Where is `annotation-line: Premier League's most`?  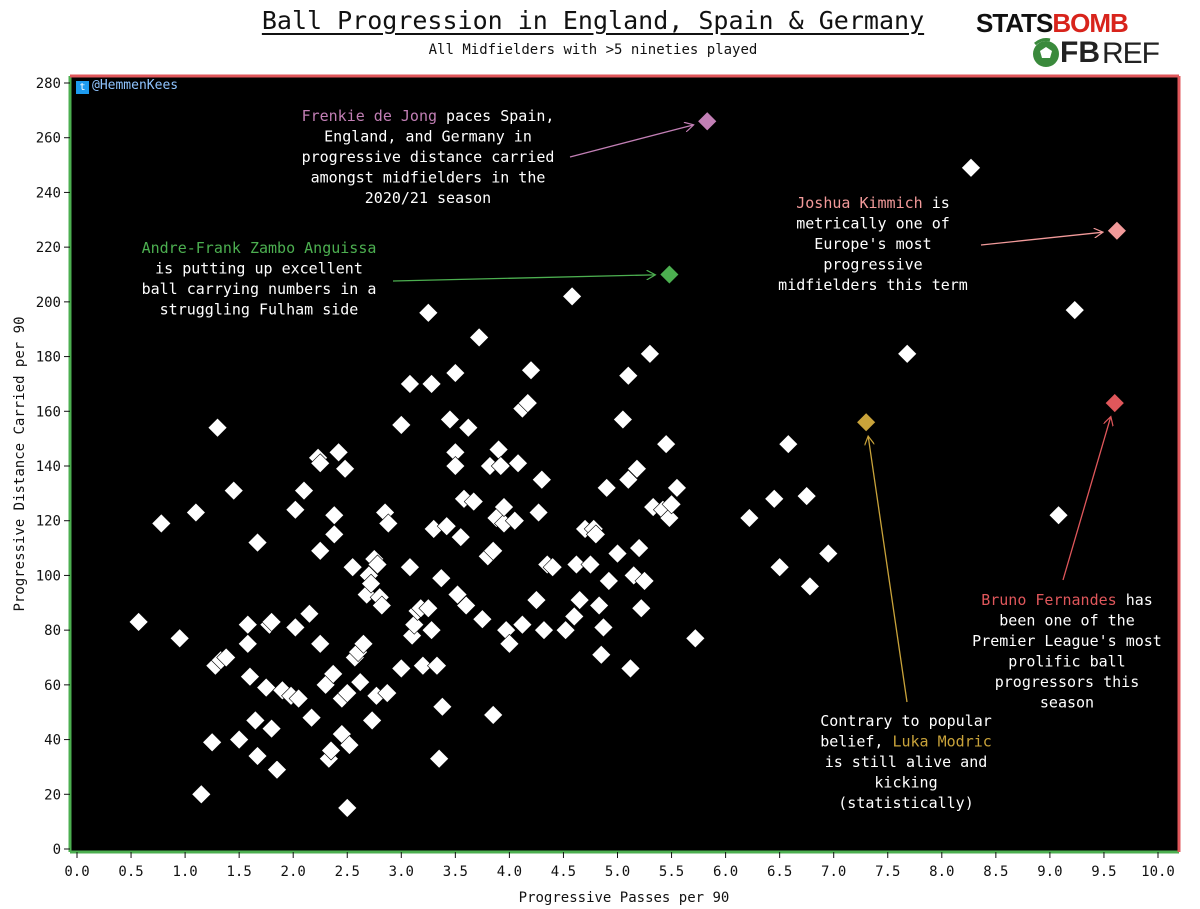 annotation-line: Premier League's most is located at coordinates (1067, 641).